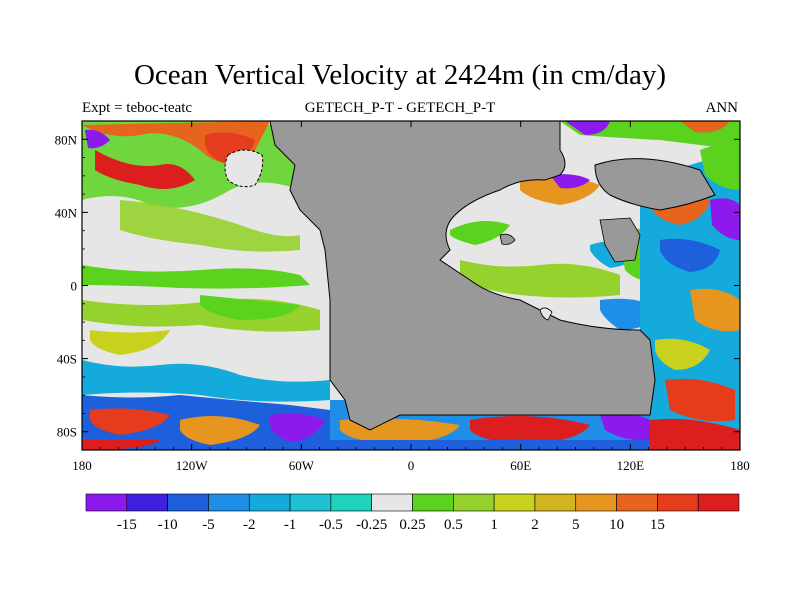 Image resolution: width=800 pixels, height=600 pixels. Describe the element at coordinates (371, 525) in the screenshot. I see `colorbar-label: -0.25` at that location.